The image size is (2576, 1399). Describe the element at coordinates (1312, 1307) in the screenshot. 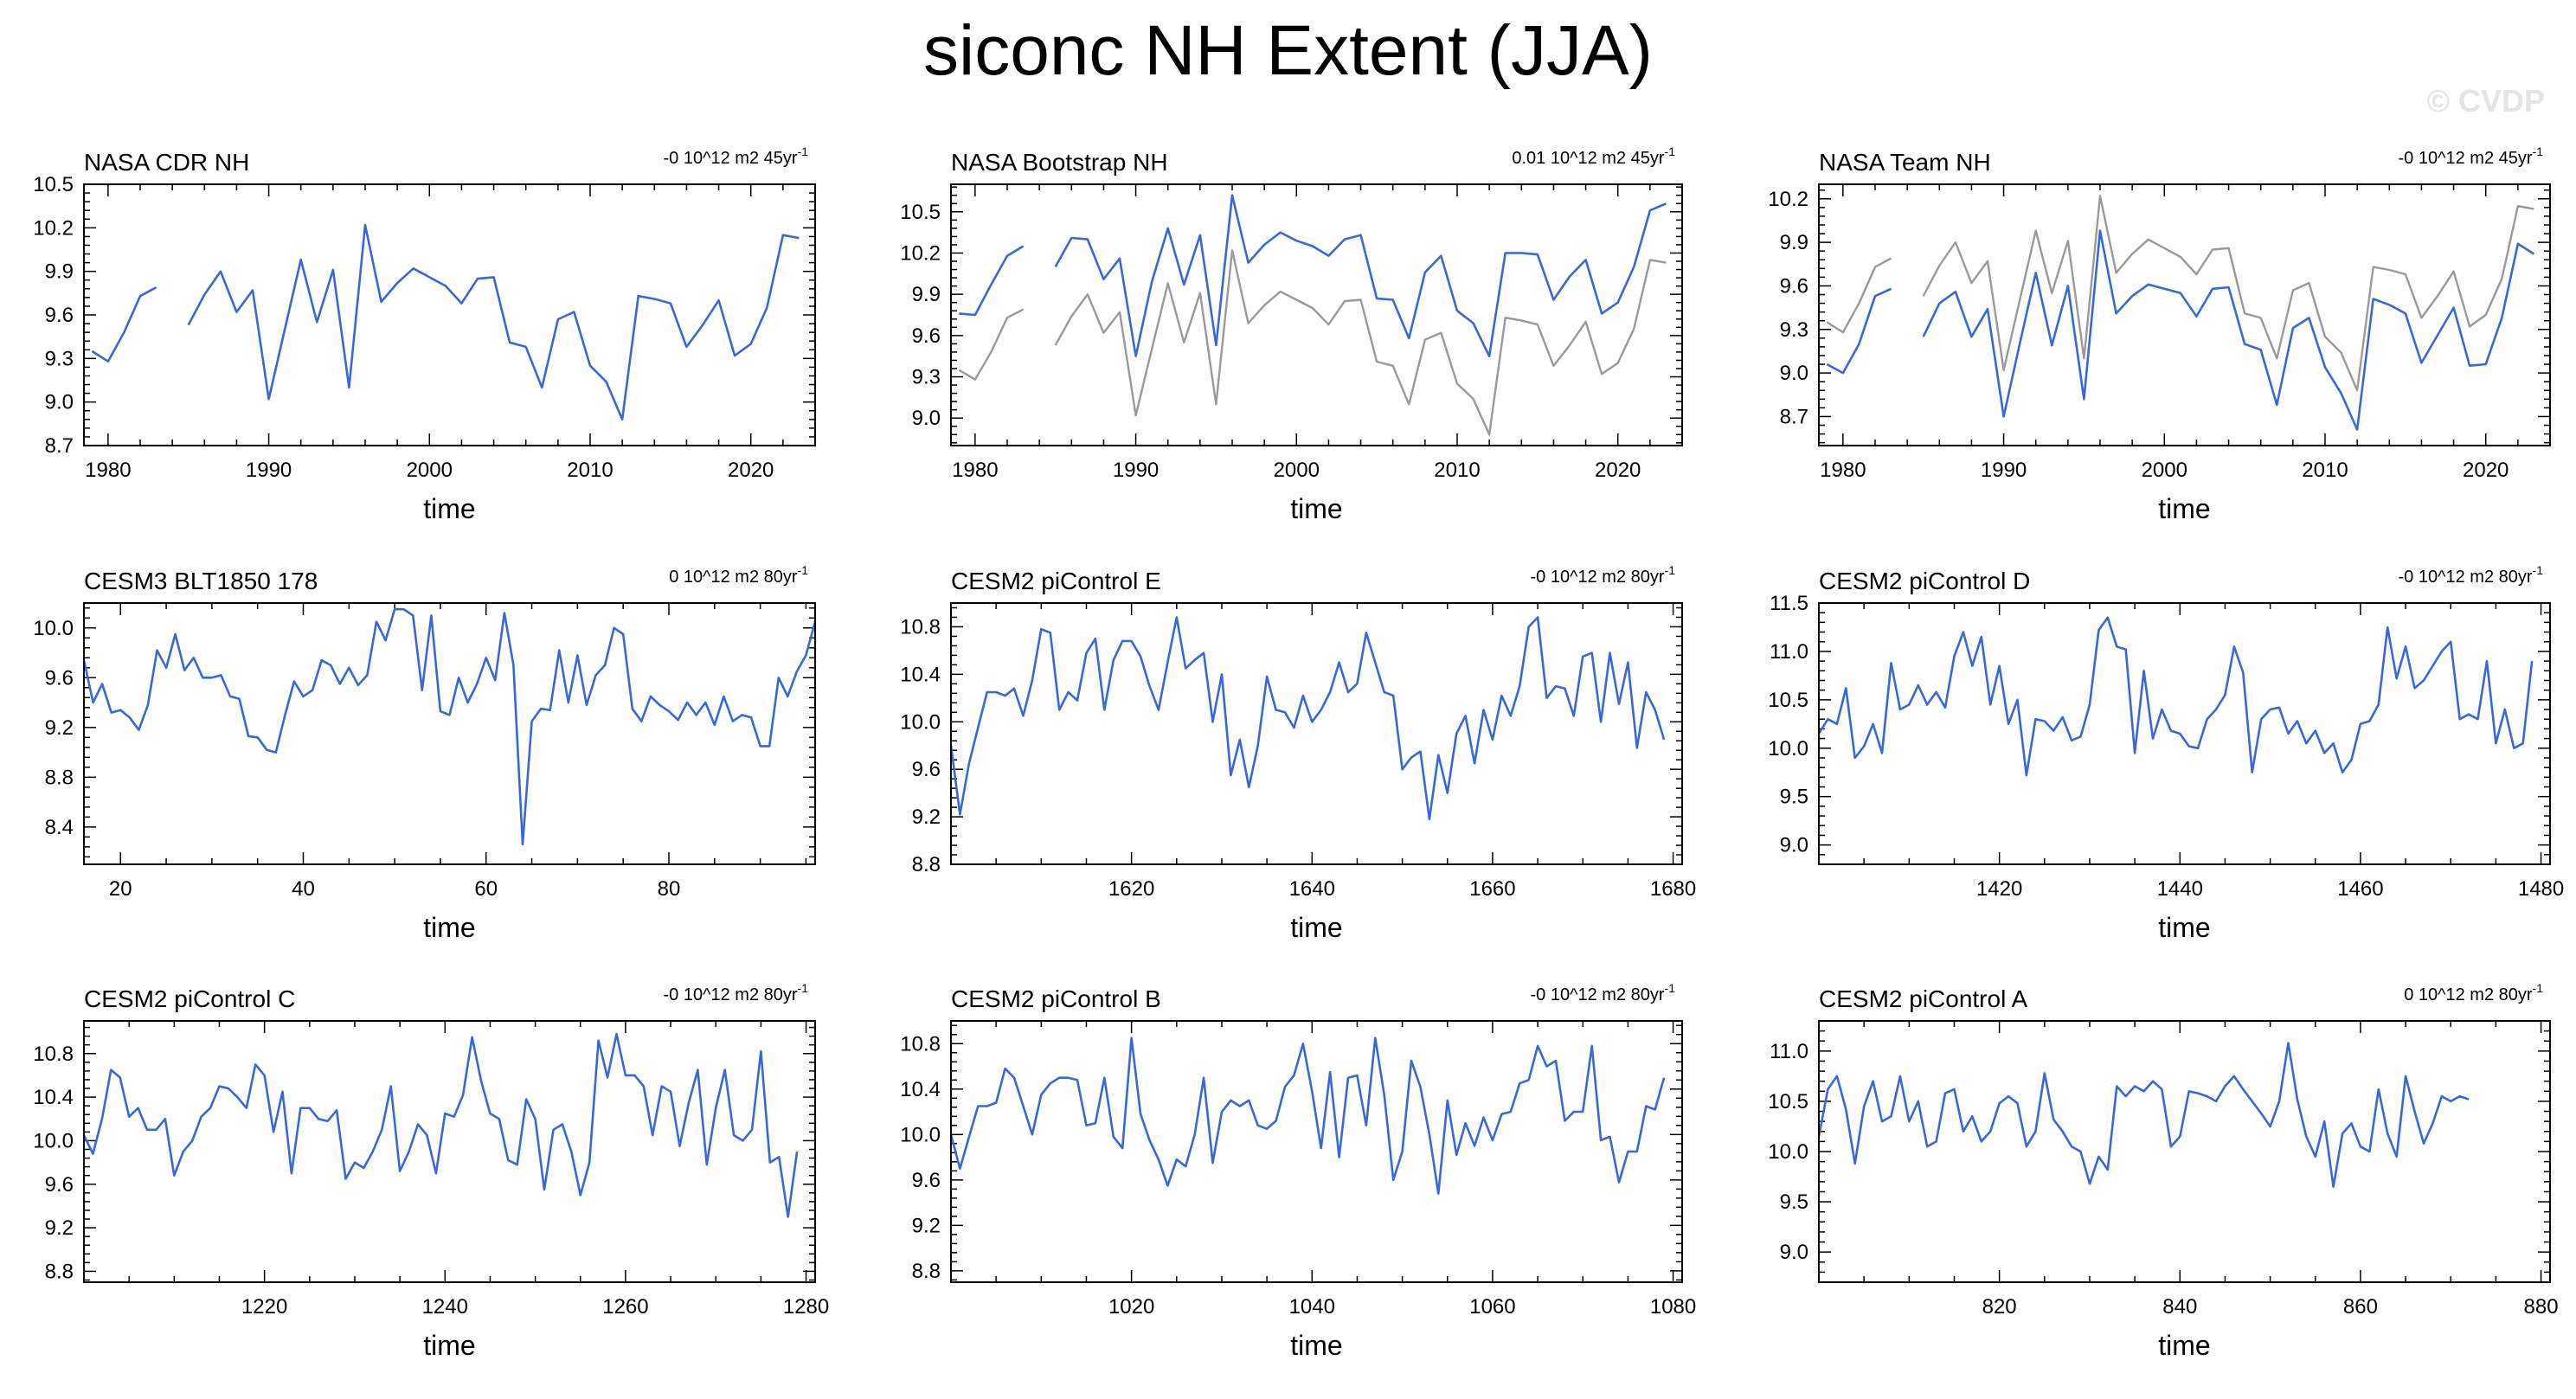

I see `x-tick-label: 1040` at that location.